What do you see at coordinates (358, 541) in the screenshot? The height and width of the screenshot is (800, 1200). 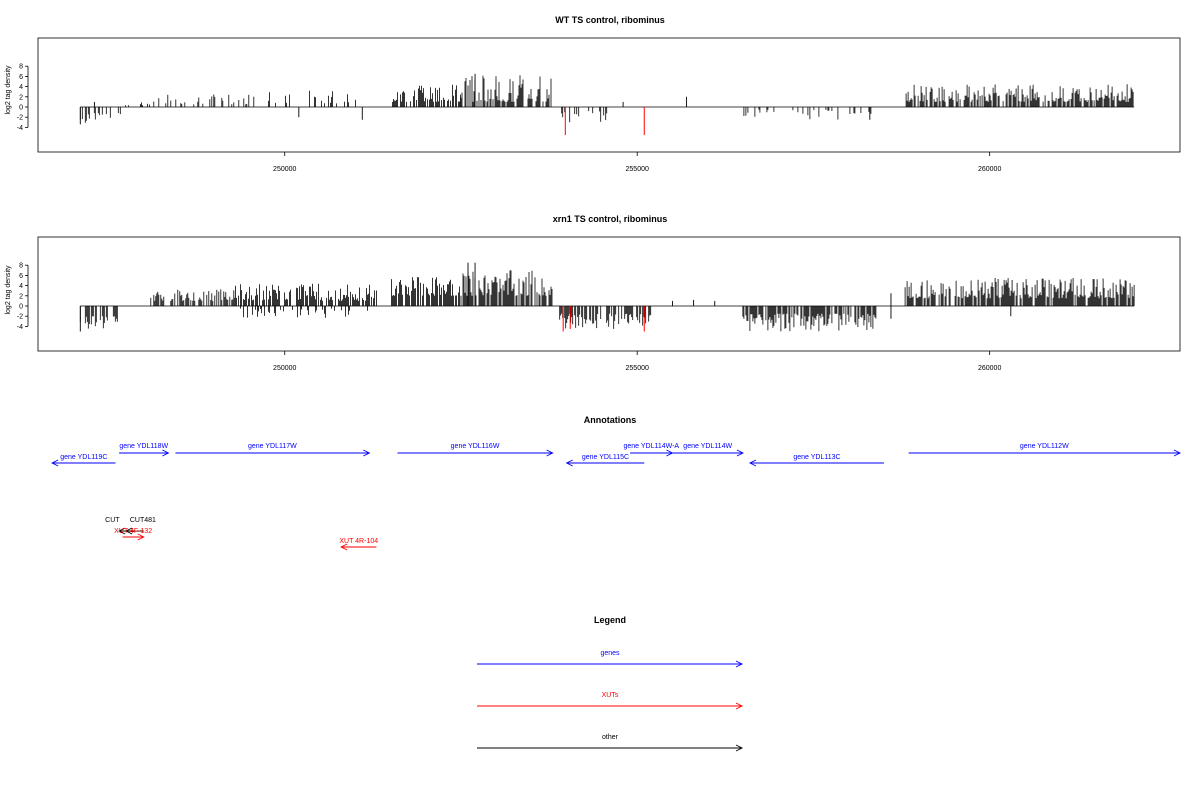 I see `xut-feature-label: XUT 4R-104` at bounding box center [358, 541].